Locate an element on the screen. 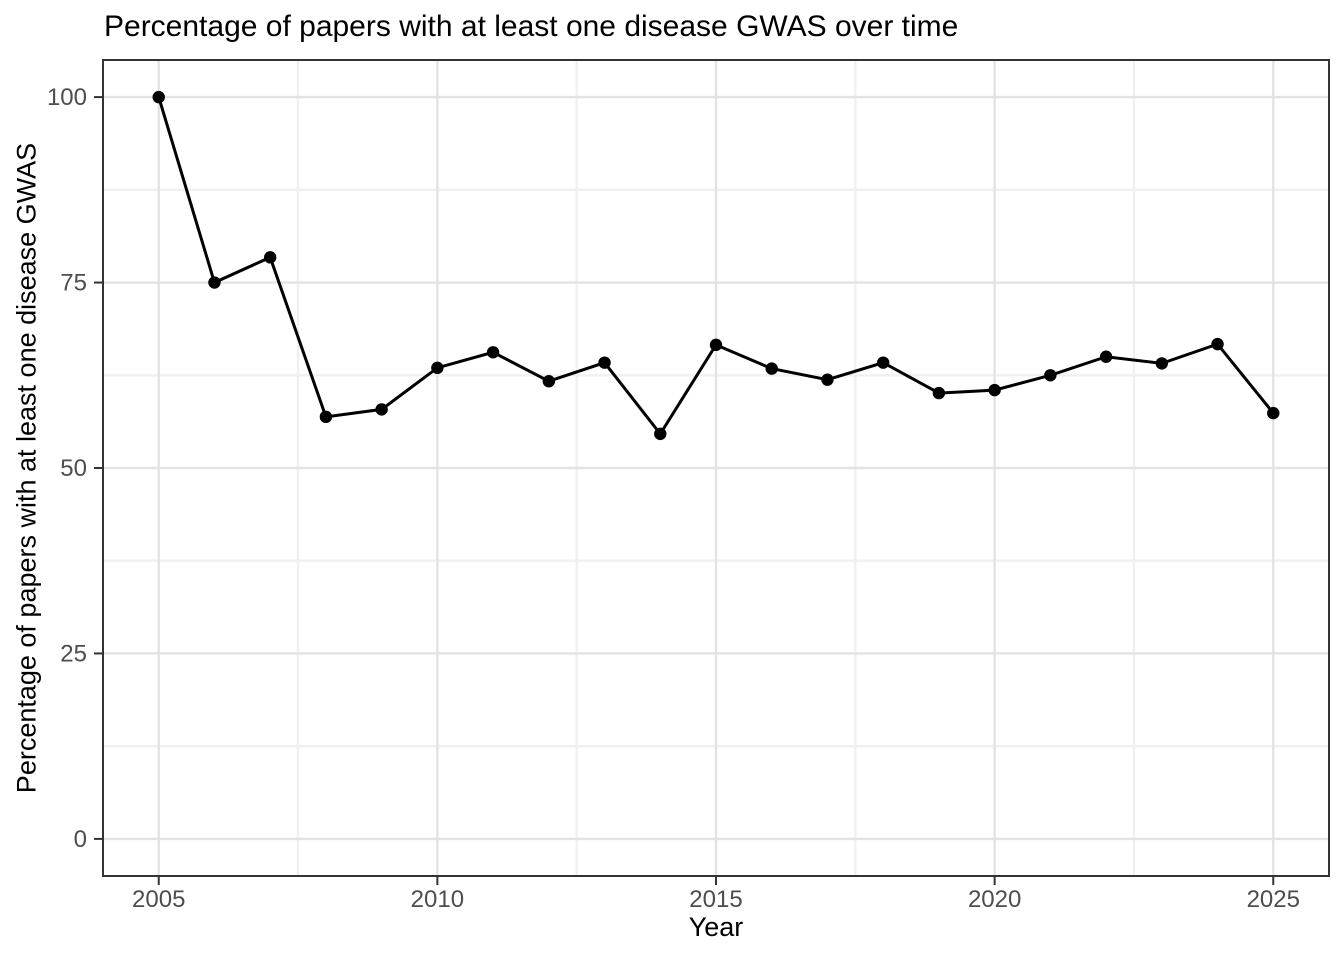 This screenshot has height=960, width=1344. x-tick-label: 2010 is located at coordinates (437, 899).